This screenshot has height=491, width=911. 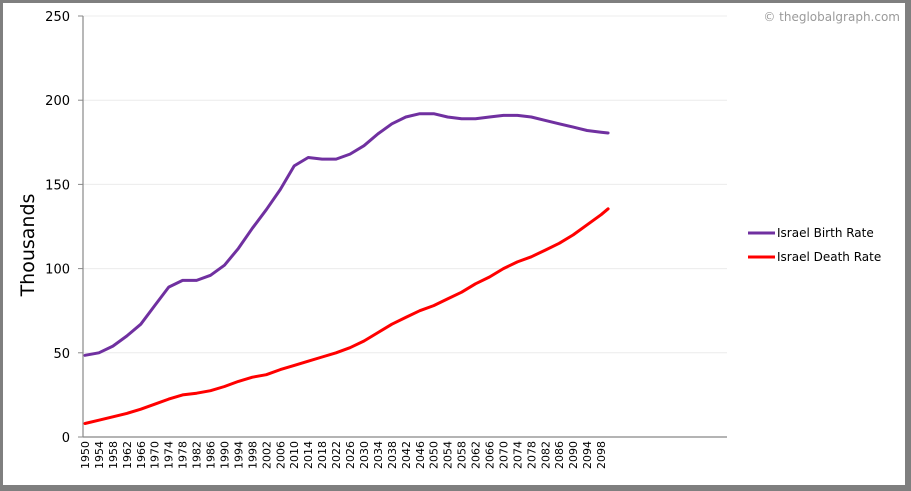 I want to click on x-tick-label: 1974, so click(x=169, y=455).